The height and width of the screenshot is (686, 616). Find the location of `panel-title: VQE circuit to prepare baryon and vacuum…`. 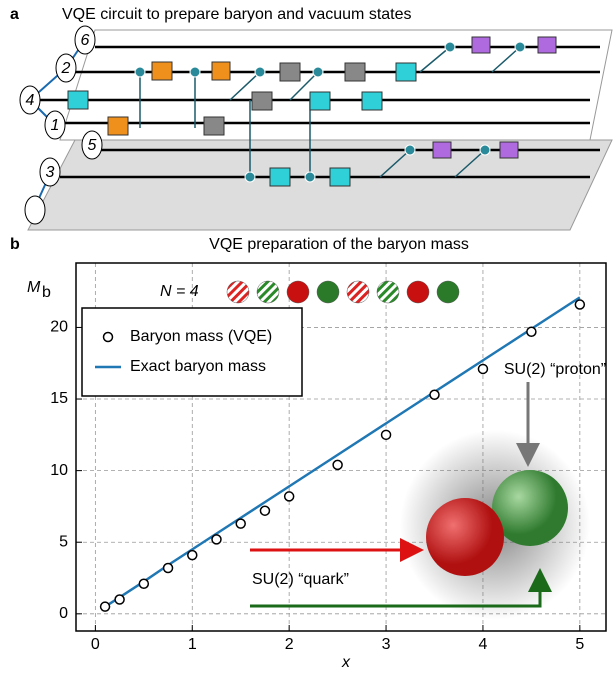

panel-title: VQE circuit to prepare baryon and vacuum… is located at coordinates (237, 14).